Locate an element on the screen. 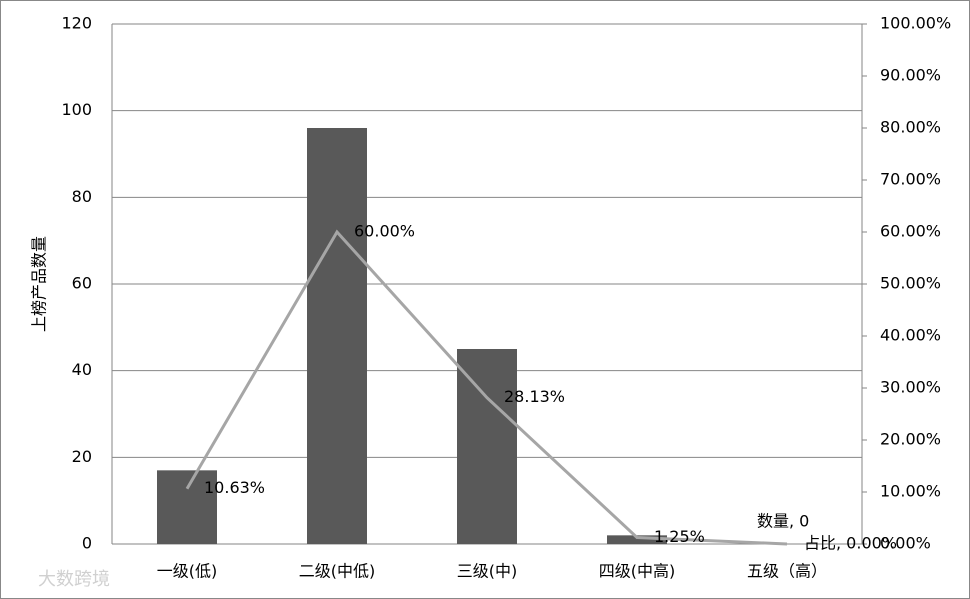 This screenshot has width=970, height=599. y2-tick-label: 100.00% is located at coordinates (915, 23).